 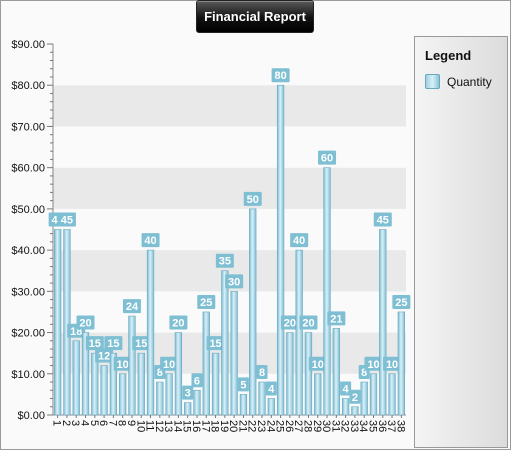 I want to click on x-tick-label: 5, so click(x=94, y=423).